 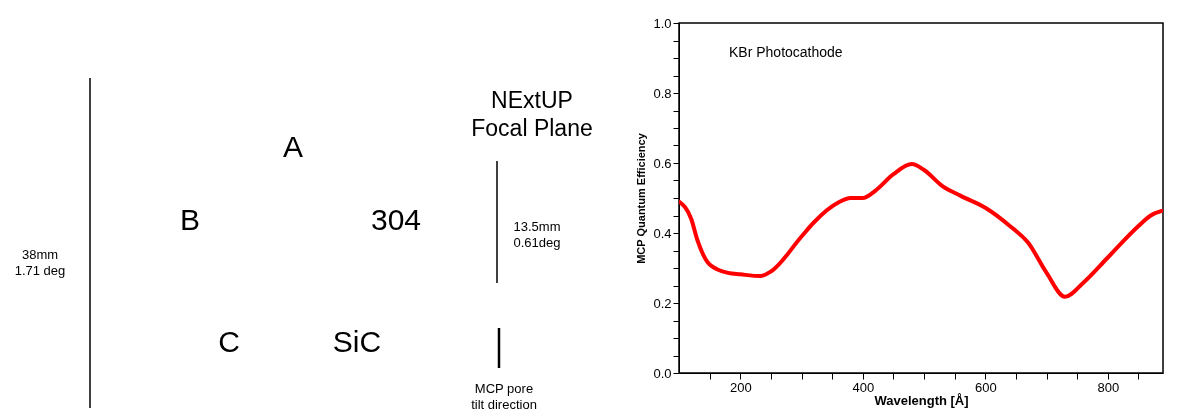 I want to click on x-tick-label: 800, so click(x=1108, y=387).